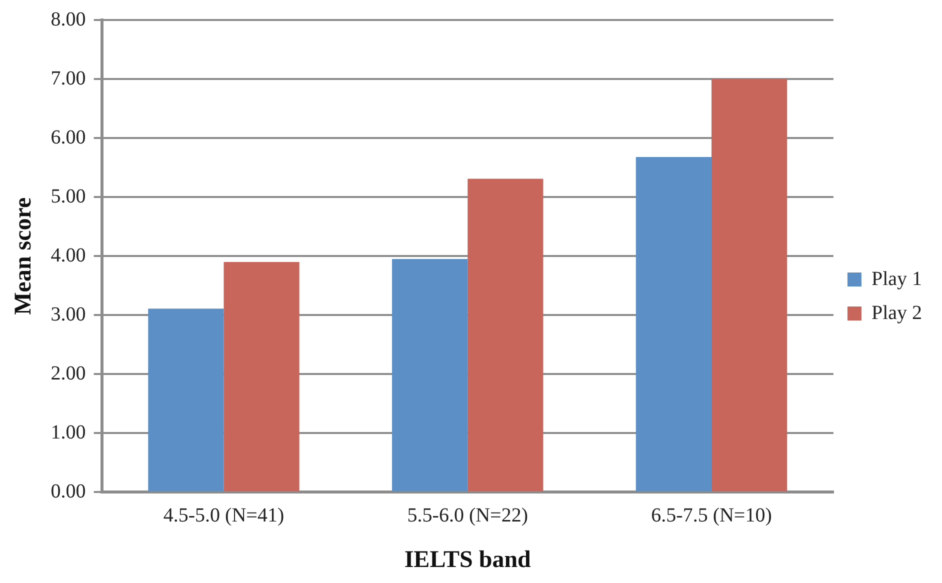 The image size is (942, 583). I want to click on y-tick-label: 0.00, so click(68, 491).